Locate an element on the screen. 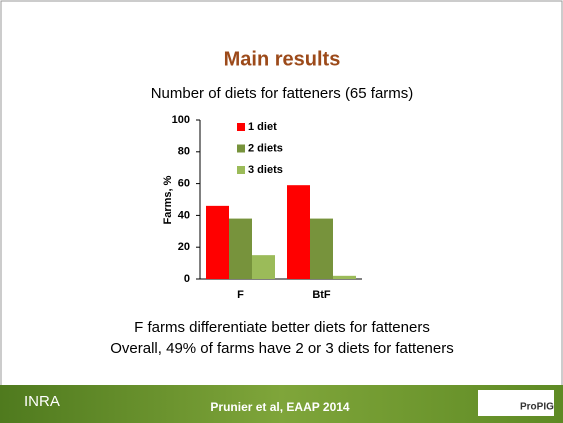 This screenshot has width=563, height=423. x-tick-label: BtF is located at coordinates (321, 295).